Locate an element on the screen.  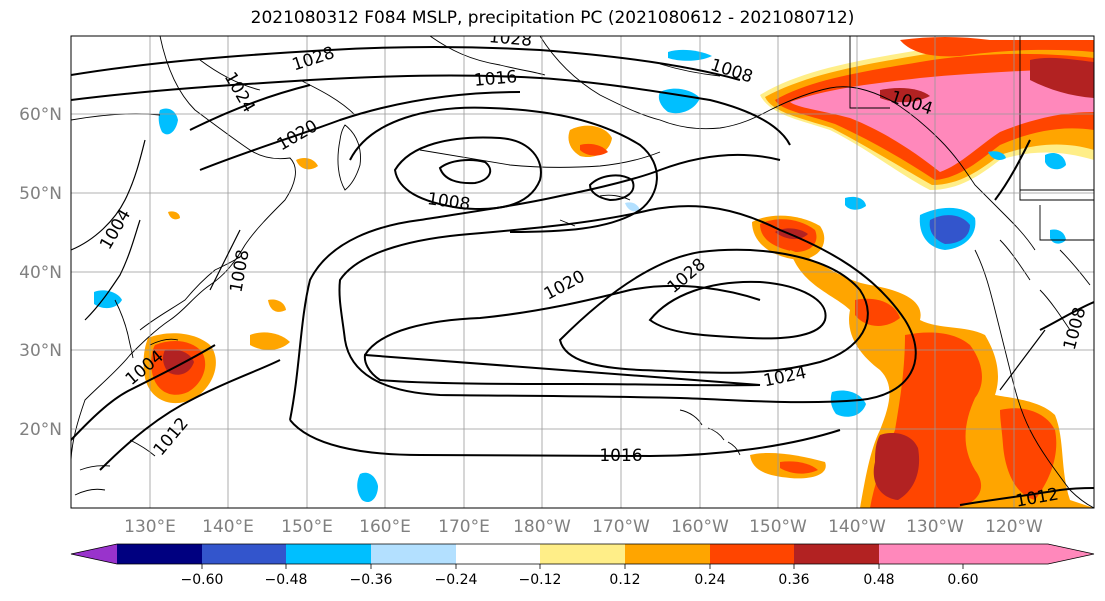
lon-label: 160°E is located at coordinates (385, 527).